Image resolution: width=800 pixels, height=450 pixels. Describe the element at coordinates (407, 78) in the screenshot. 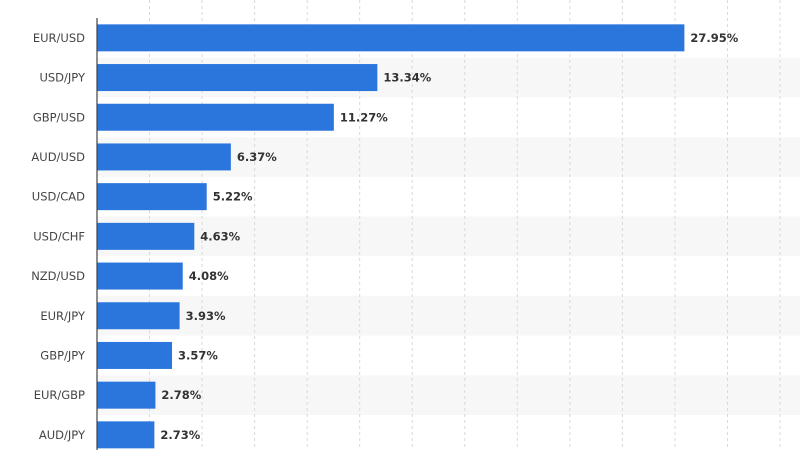

I see `value-label: 13.34%` at that location.